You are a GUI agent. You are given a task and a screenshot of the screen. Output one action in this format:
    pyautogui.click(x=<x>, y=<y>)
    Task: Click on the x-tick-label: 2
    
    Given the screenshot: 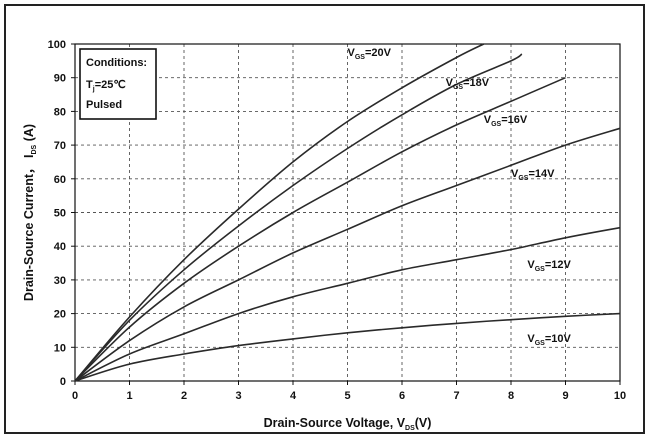 What is the action you would take?
    pyautogui.click(x=184, y=396)
    